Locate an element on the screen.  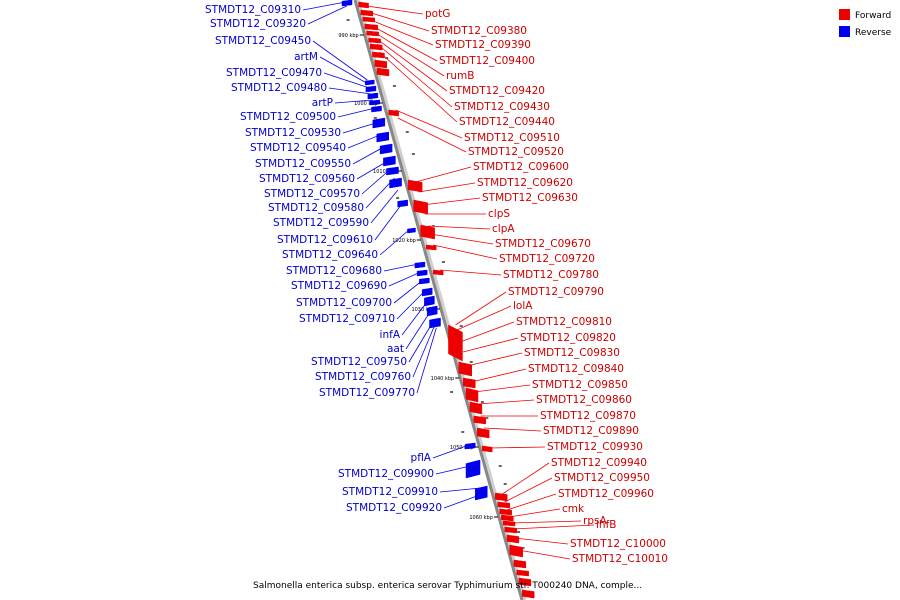
reverse-gene-label: STMDT12_C09500 is located at coordinates (288, 117).